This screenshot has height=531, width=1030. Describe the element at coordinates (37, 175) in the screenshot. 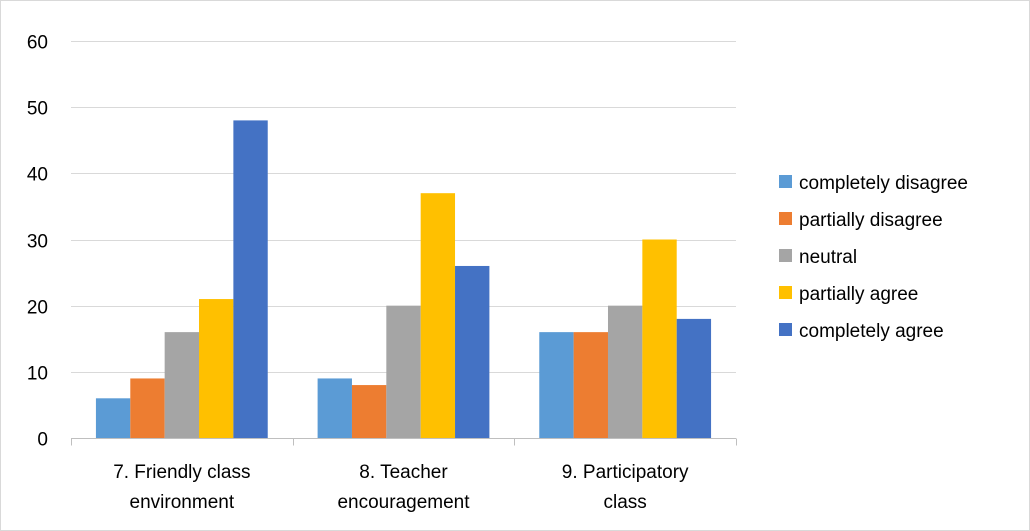

I see `y-tick-label: 40` at that location.